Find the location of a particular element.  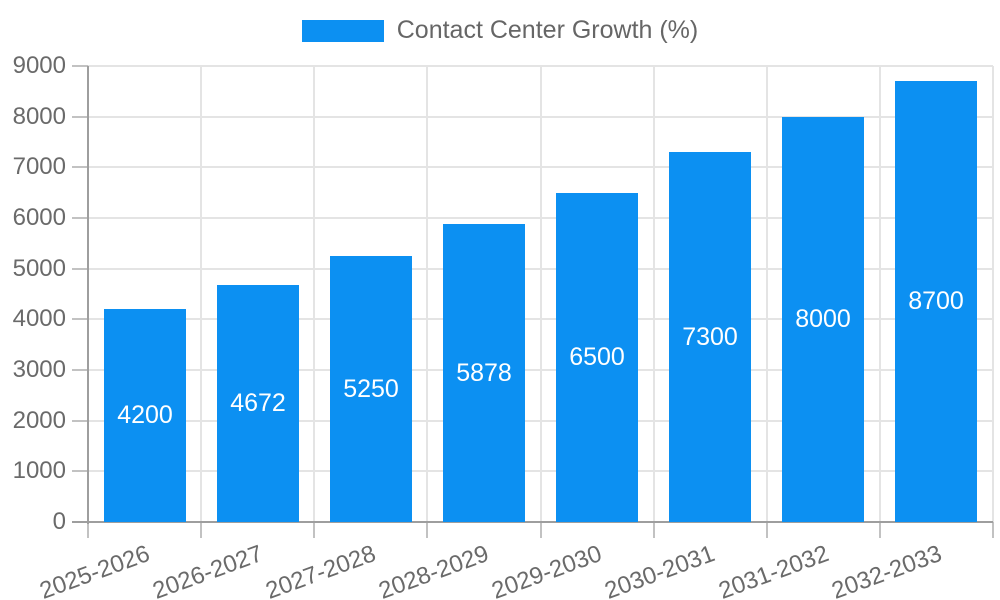

bar: 6500 is located at coordinates (597, 357).